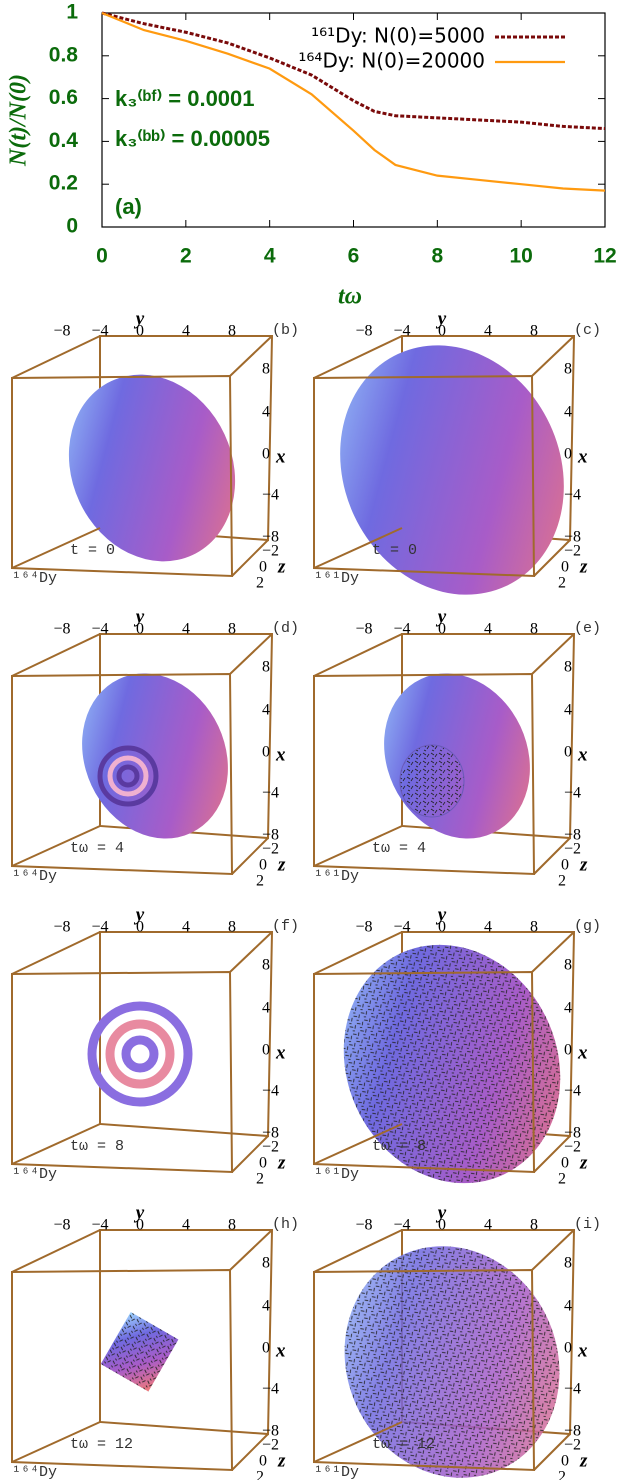 Image resolution: width=621 pixels, height=1480 pixels. I want to click on y-axis-label: N(t)/N(0), so click(19, 120).